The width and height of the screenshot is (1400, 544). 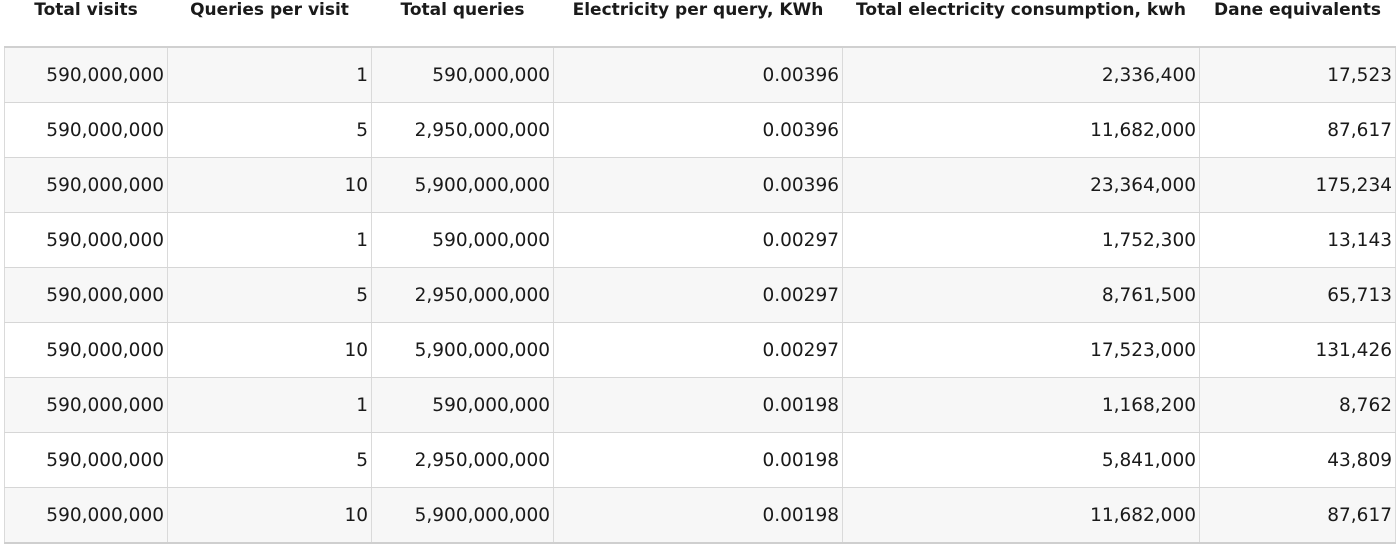 I want to click on cell-total-electricity: 2,336,400, so click(x=1021, y=74).